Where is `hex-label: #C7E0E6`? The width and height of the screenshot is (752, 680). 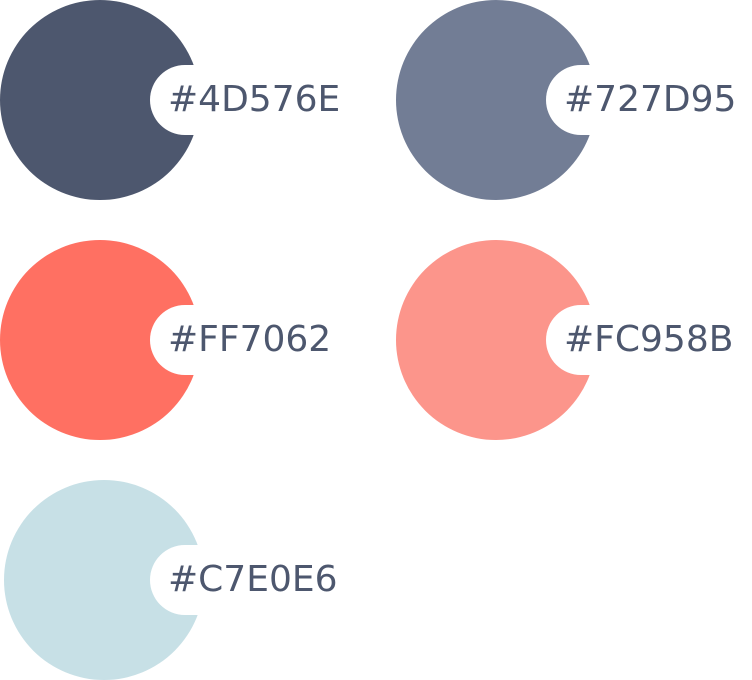
hex-label: #C7E0E6 is located at coordinates (253, 580).